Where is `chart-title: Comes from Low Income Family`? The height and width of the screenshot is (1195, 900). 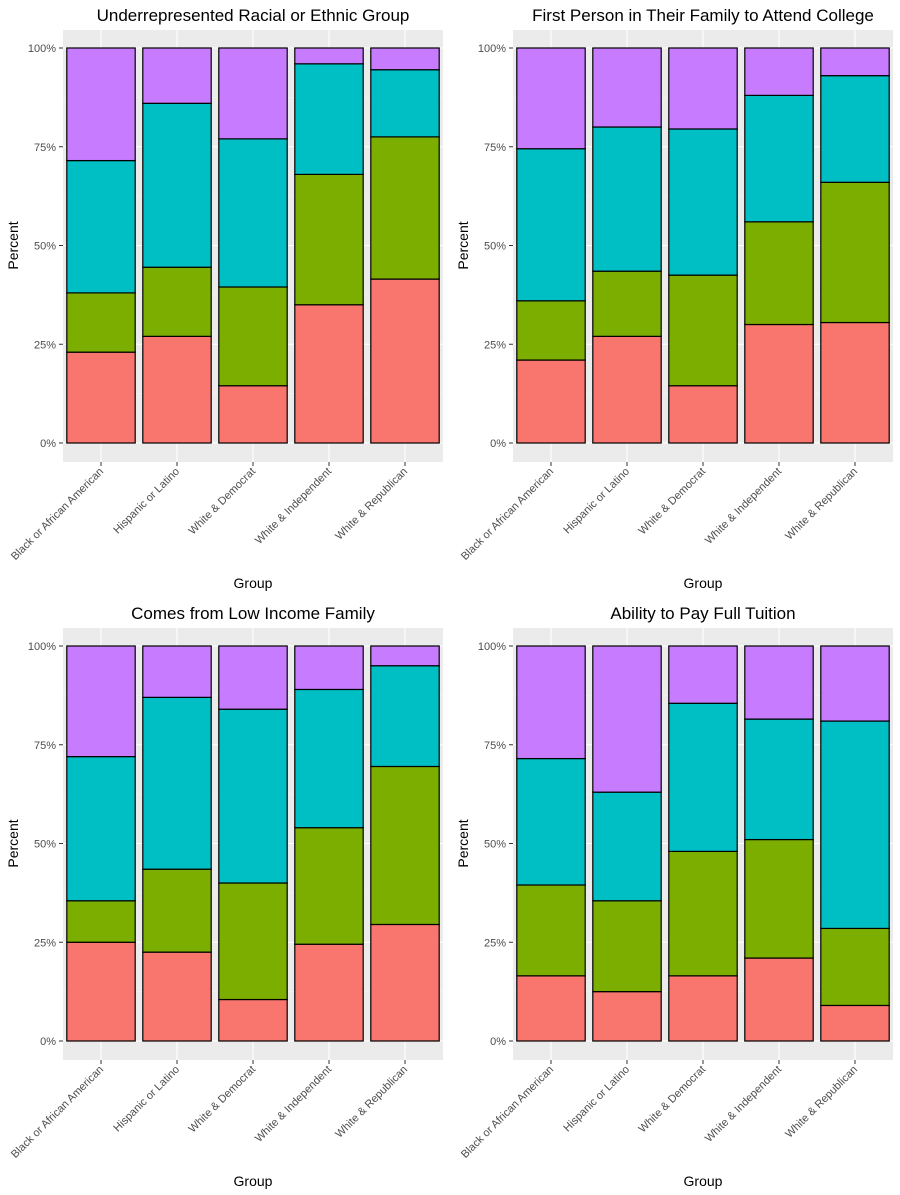 chart-title: Comes from Low Income Family is located at coordinates (253, 613).